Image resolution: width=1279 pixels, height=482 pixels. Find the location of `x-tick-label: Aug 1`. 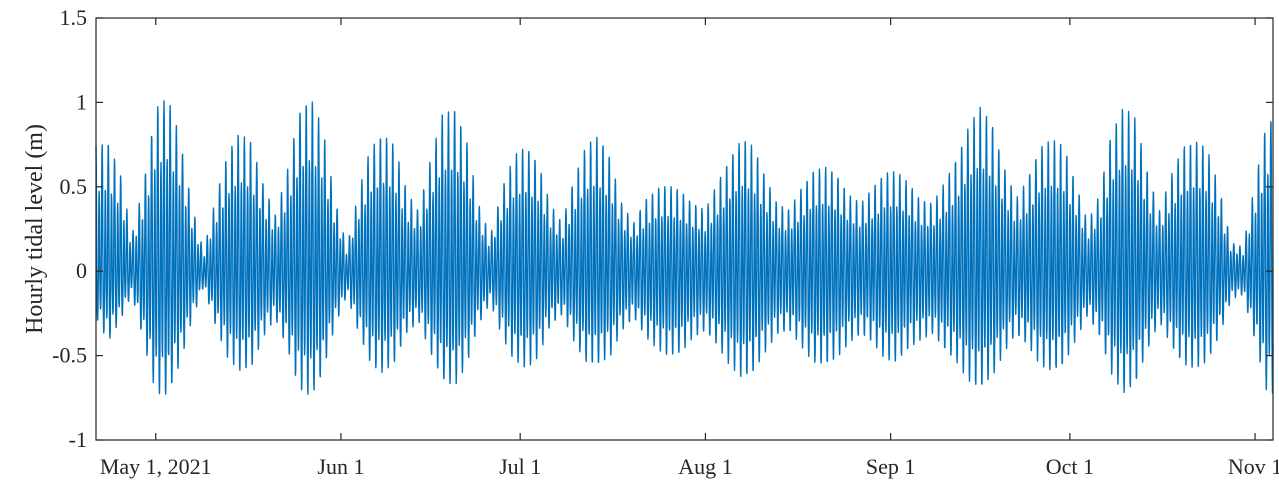

x-tick-label: Aug 1 is located at coordinates (705, 466).